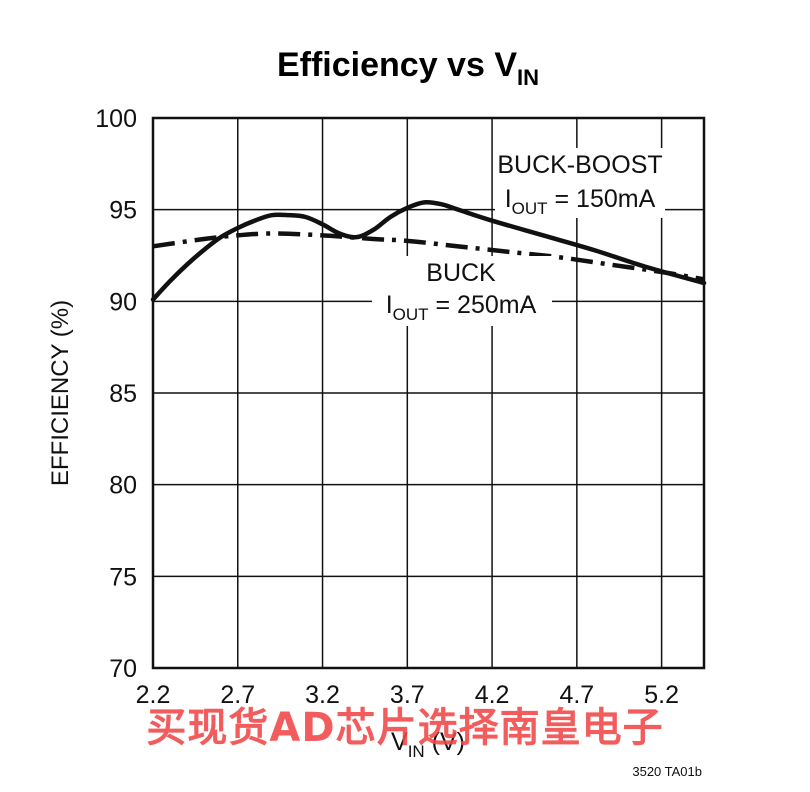 This screenshot has height=792, width=810. What do you see at coordinates (123, 211) in the screenshot?
I see `y-tick-label: 95` at bounding box center [123, 211].